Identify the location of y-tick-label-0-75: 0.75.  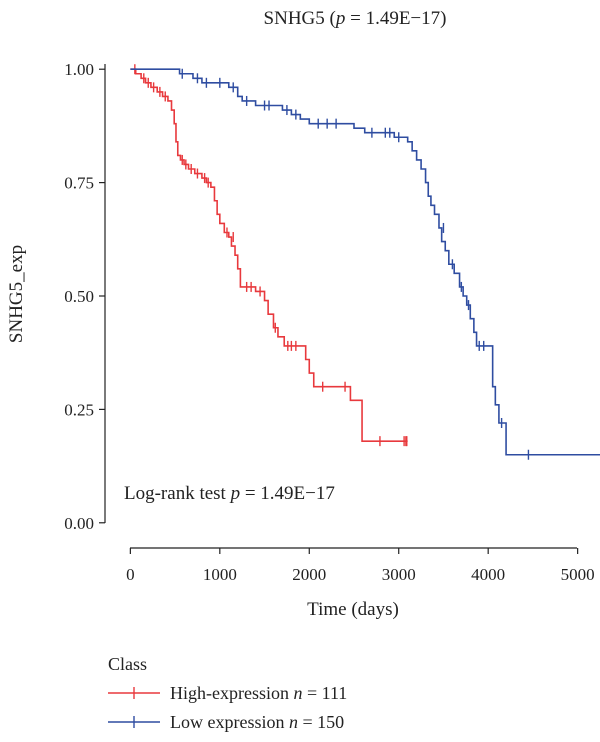
(79, 183).